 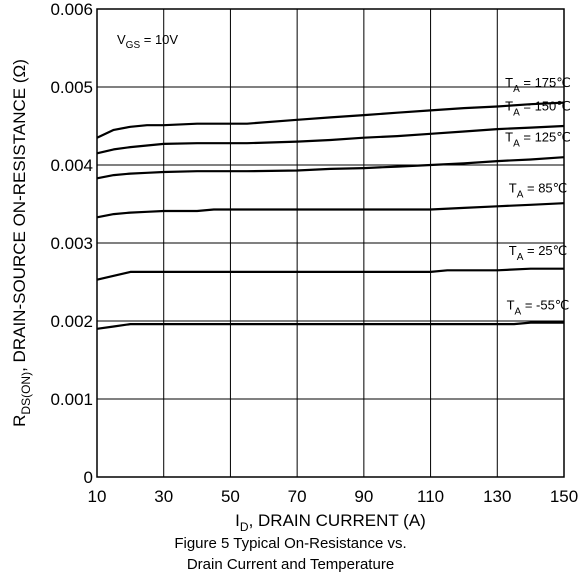 I want to click on series-label: TA = -55℃, so click(x=538, y=307).